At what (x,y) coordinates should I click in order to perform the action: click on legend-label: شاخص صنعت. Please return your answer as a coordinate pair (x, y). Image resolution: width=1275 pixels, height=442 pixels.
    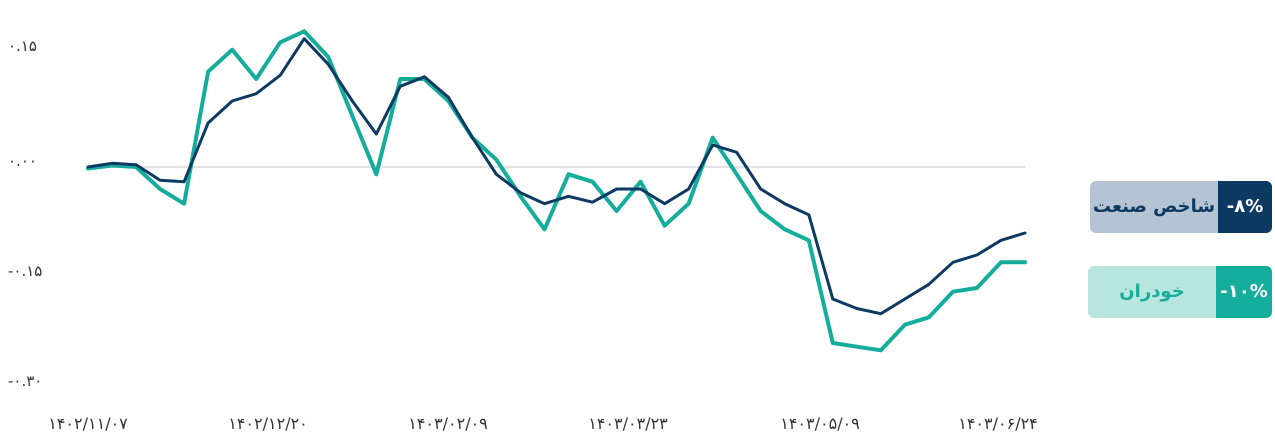
    Looking at the image, I should click on (1154, 206).